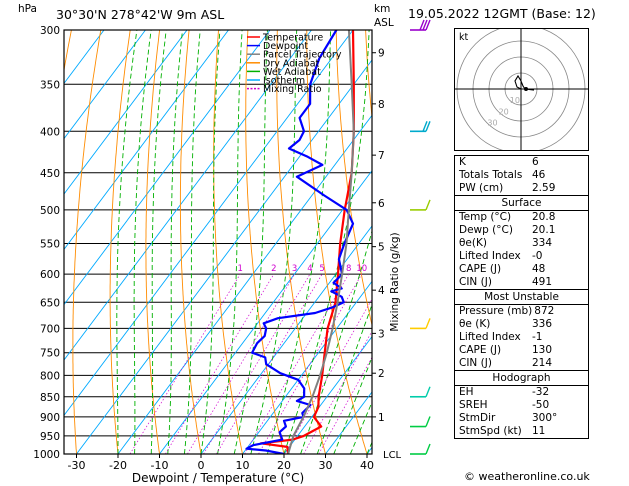 The image size is (629, 486). Describe the element at coordinates (521, 217) in the screenshot. I see `surface-row: Temp (°C) 20.8` at that location.